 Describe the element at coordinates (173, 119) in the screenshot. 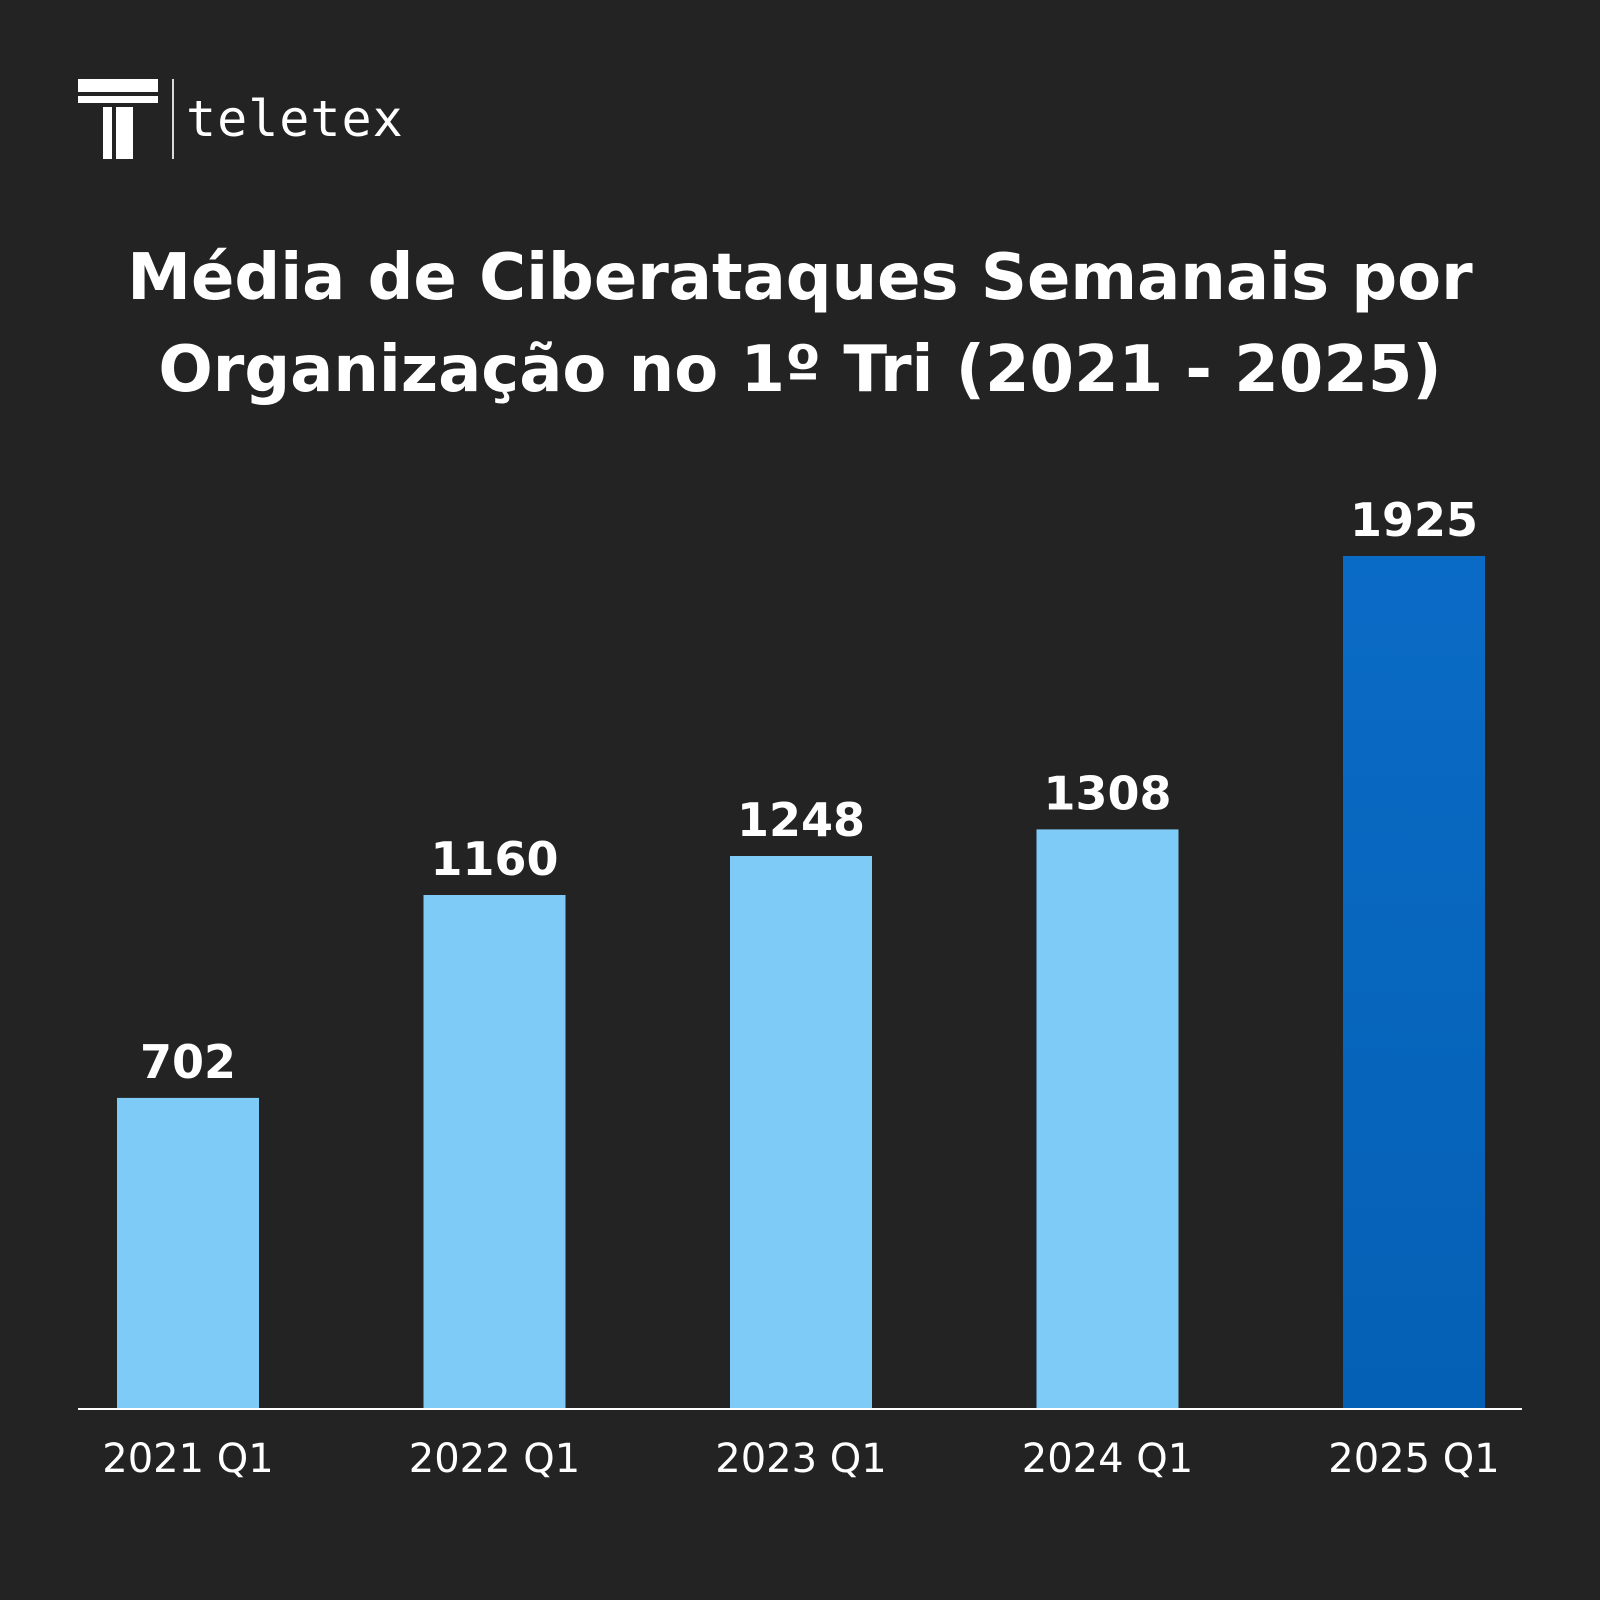

I see `logo-divider` at that location.